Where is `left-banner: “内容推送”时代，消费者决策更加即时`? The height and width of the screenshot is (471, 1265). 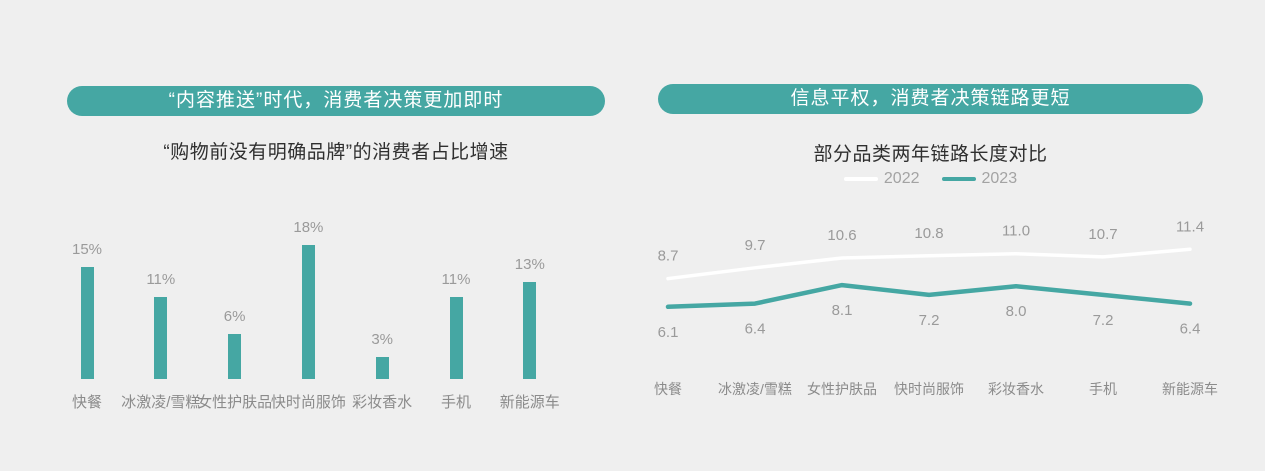 left-banner: “内容推送”时代，消费者决策更加即时 is located at coordinates (336, 101).